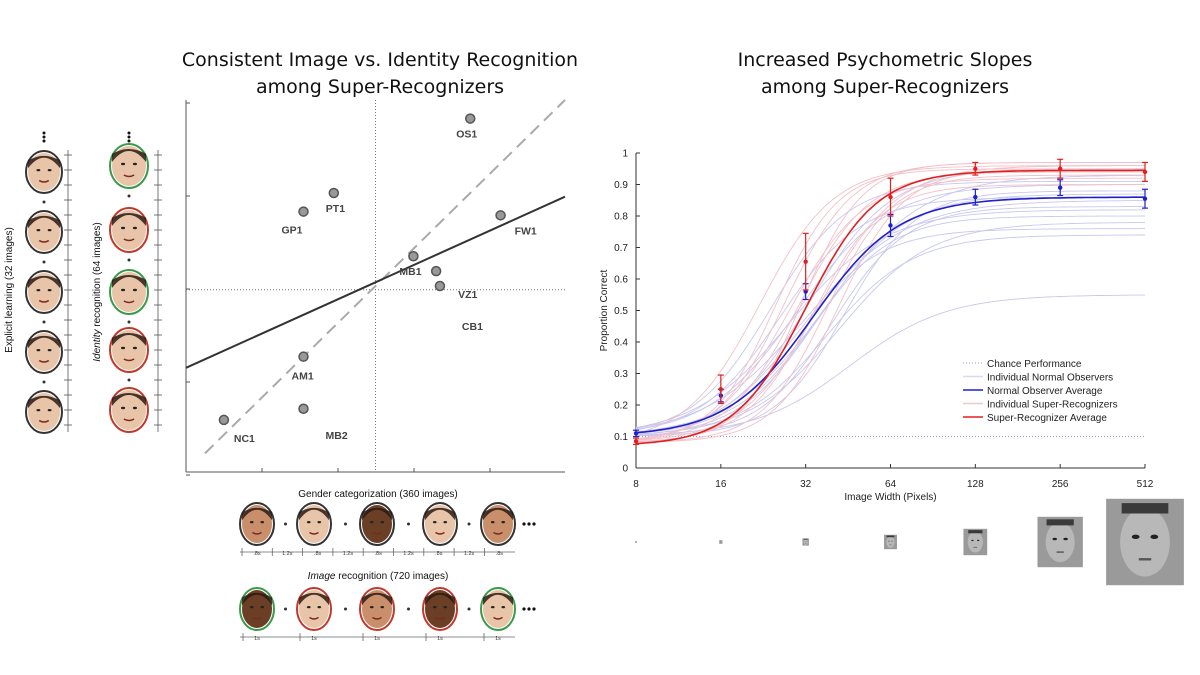 The width and height of the screenshot is (1200, 675). What do you see at coordinates (529, 609) in the screenshot?
I see `image-ellipsis` at bounding box center [529, 609].